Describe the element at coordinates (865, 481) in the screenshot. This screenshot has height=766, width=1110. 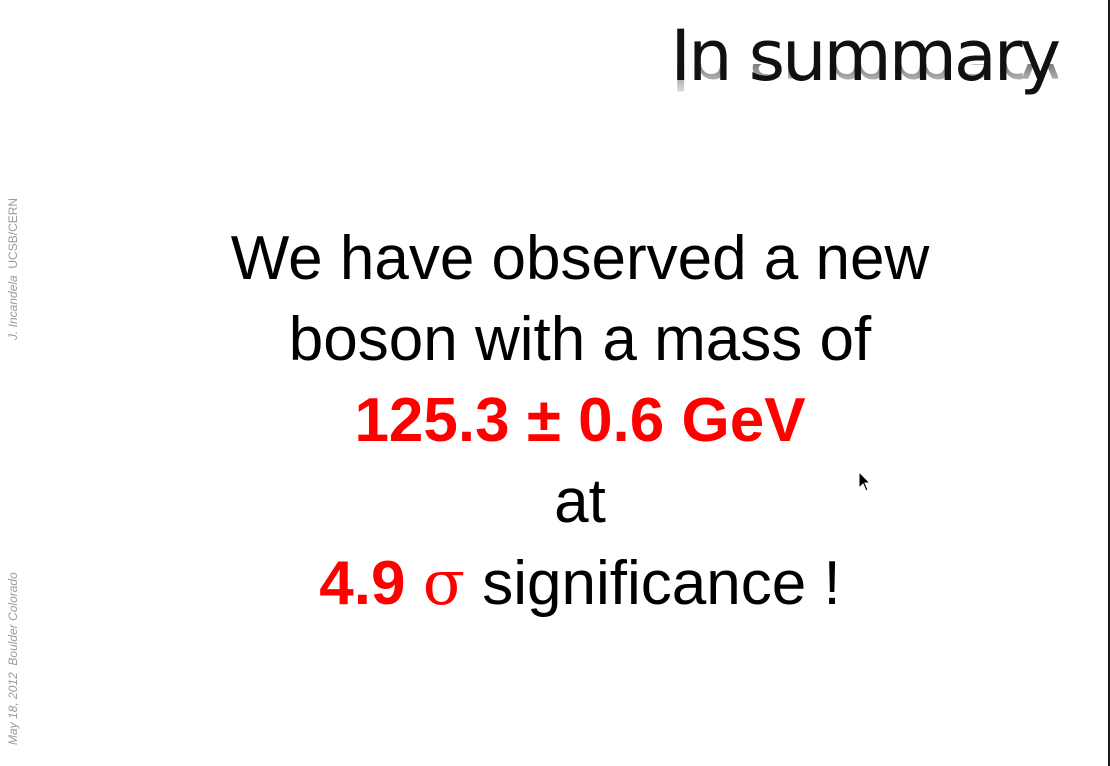
I see `mouse-cursor-icon` at that location.